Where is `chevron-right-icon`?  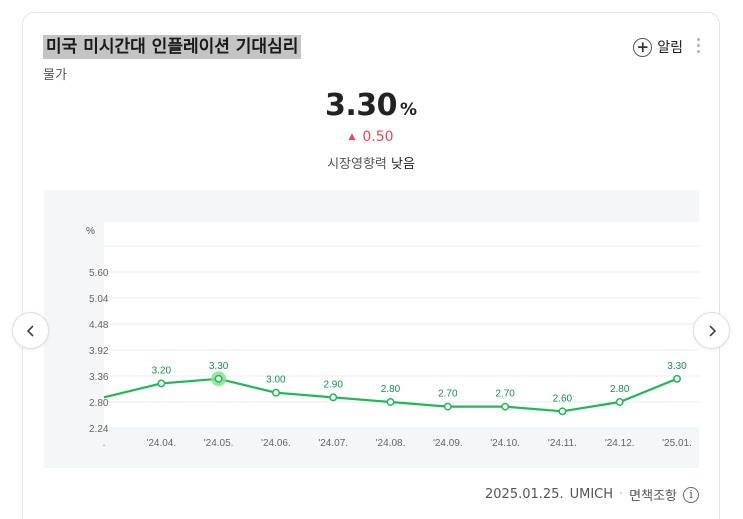 chevron-right-icon is located at coordinates (712, 330).